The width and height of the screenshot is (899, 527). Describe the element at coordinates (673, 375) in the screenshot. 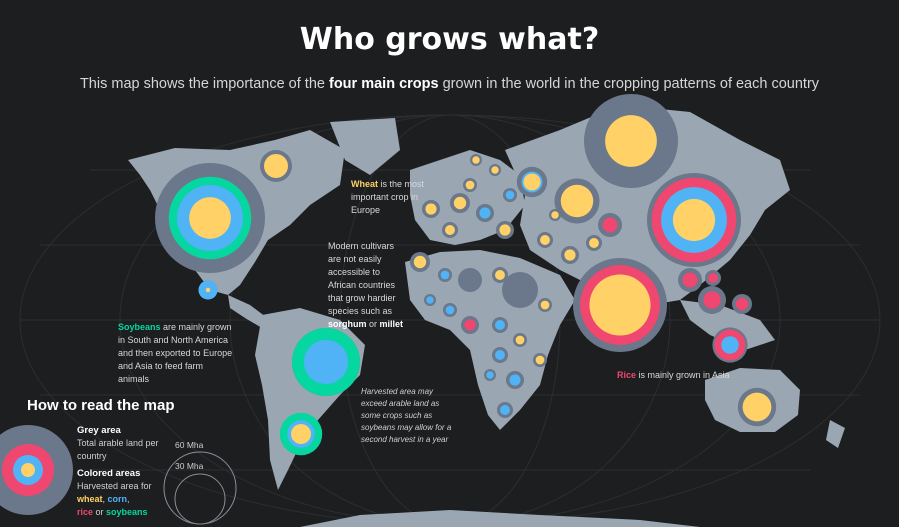

I see `rice-annotation: Rice is mainly grown in Asia` at that location.